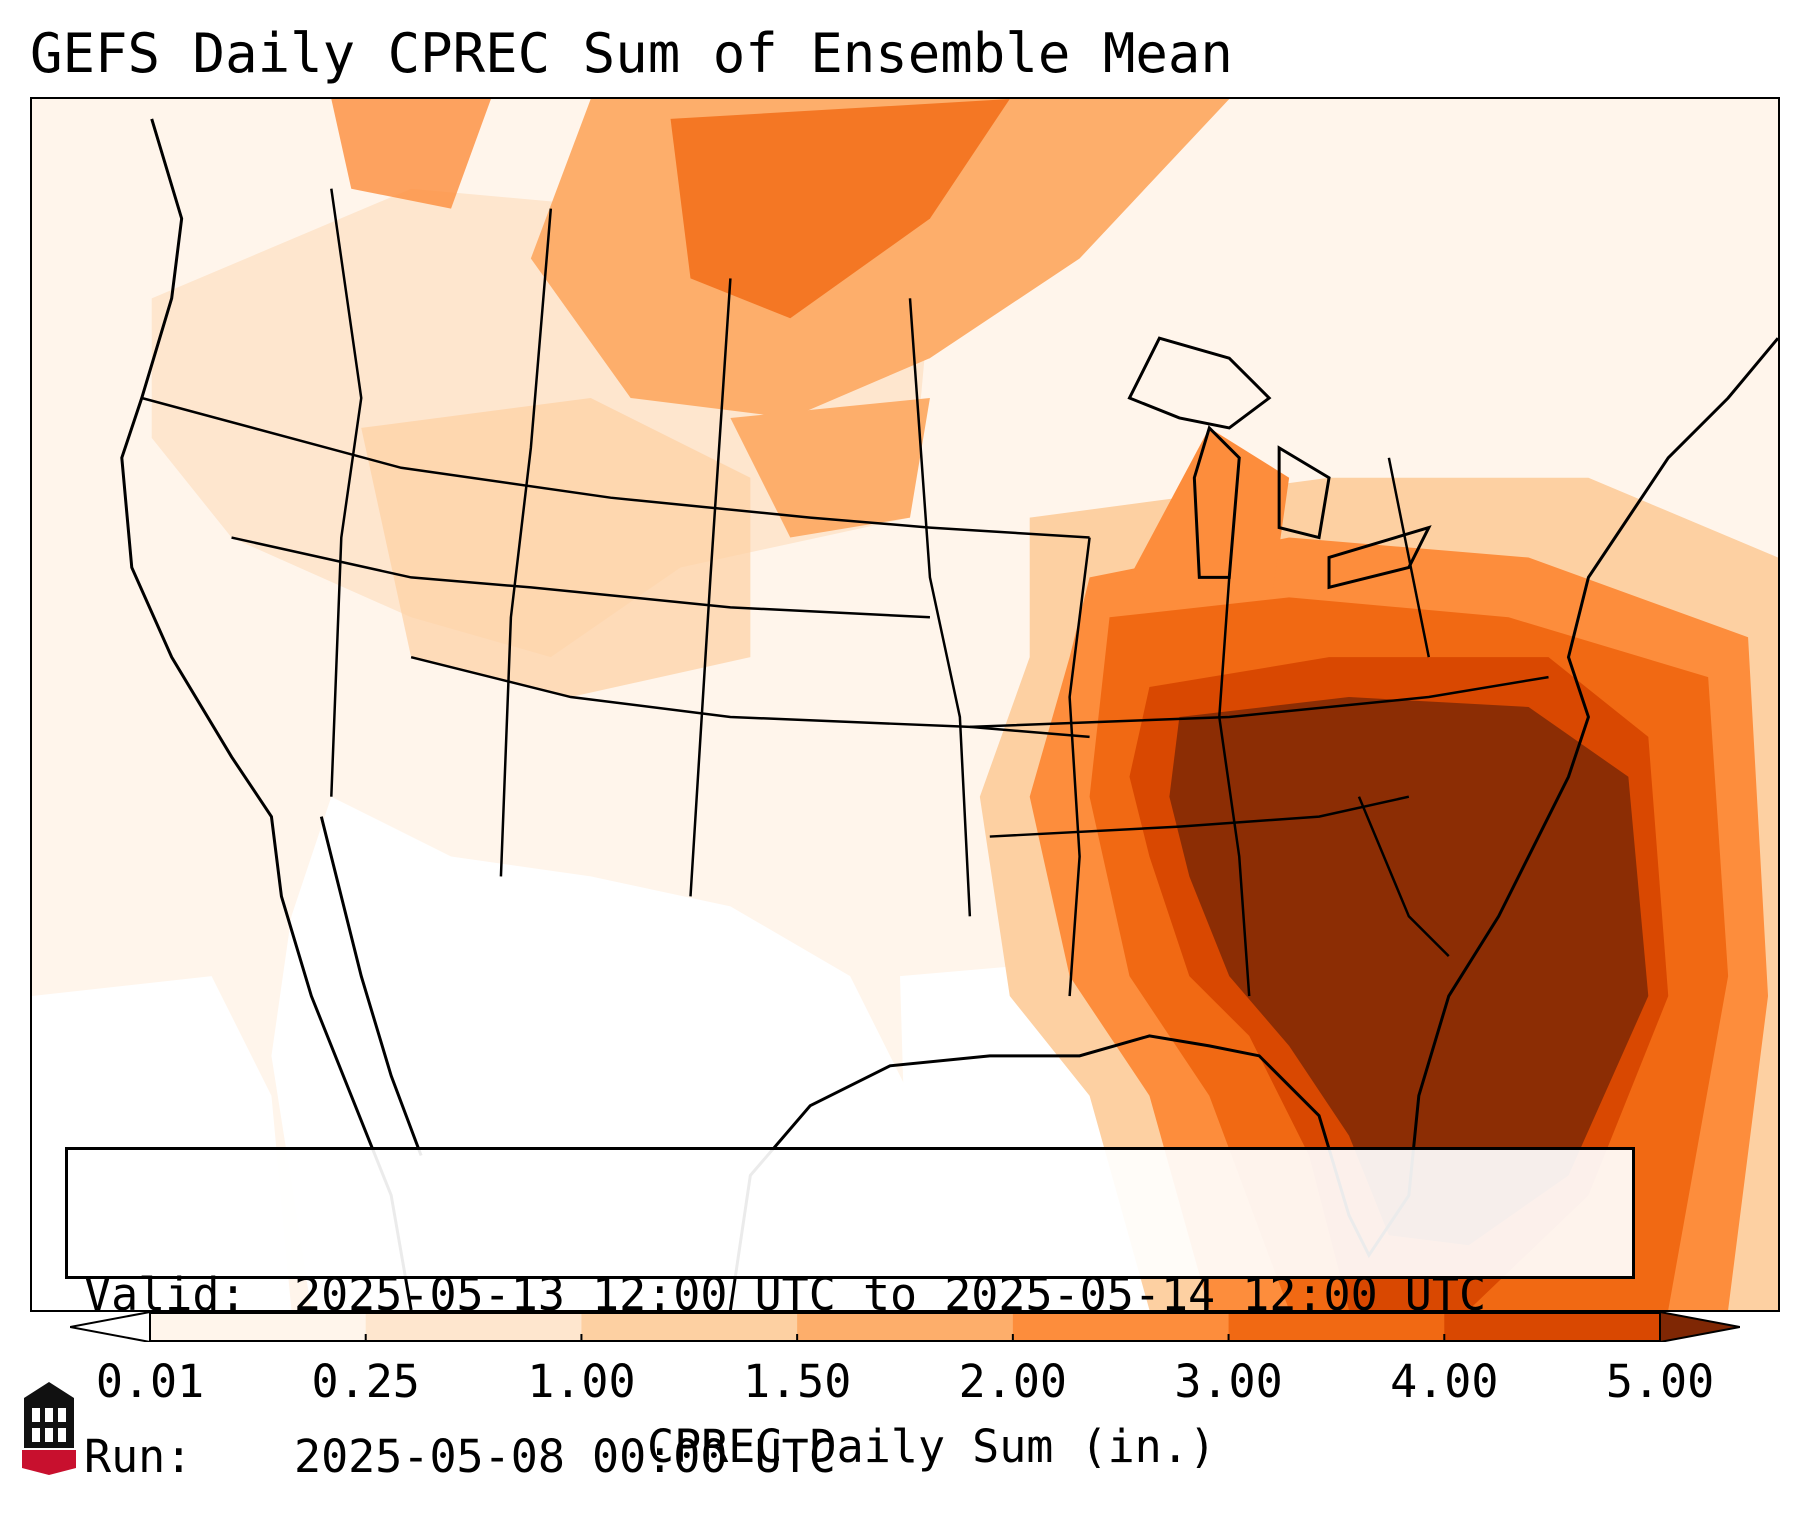 This screenshot has height=1538, width=1803. Describe the element at coordinates (150, 1381) in the screenshot. I see `colorbar-tick-label: 0.01` at that location.